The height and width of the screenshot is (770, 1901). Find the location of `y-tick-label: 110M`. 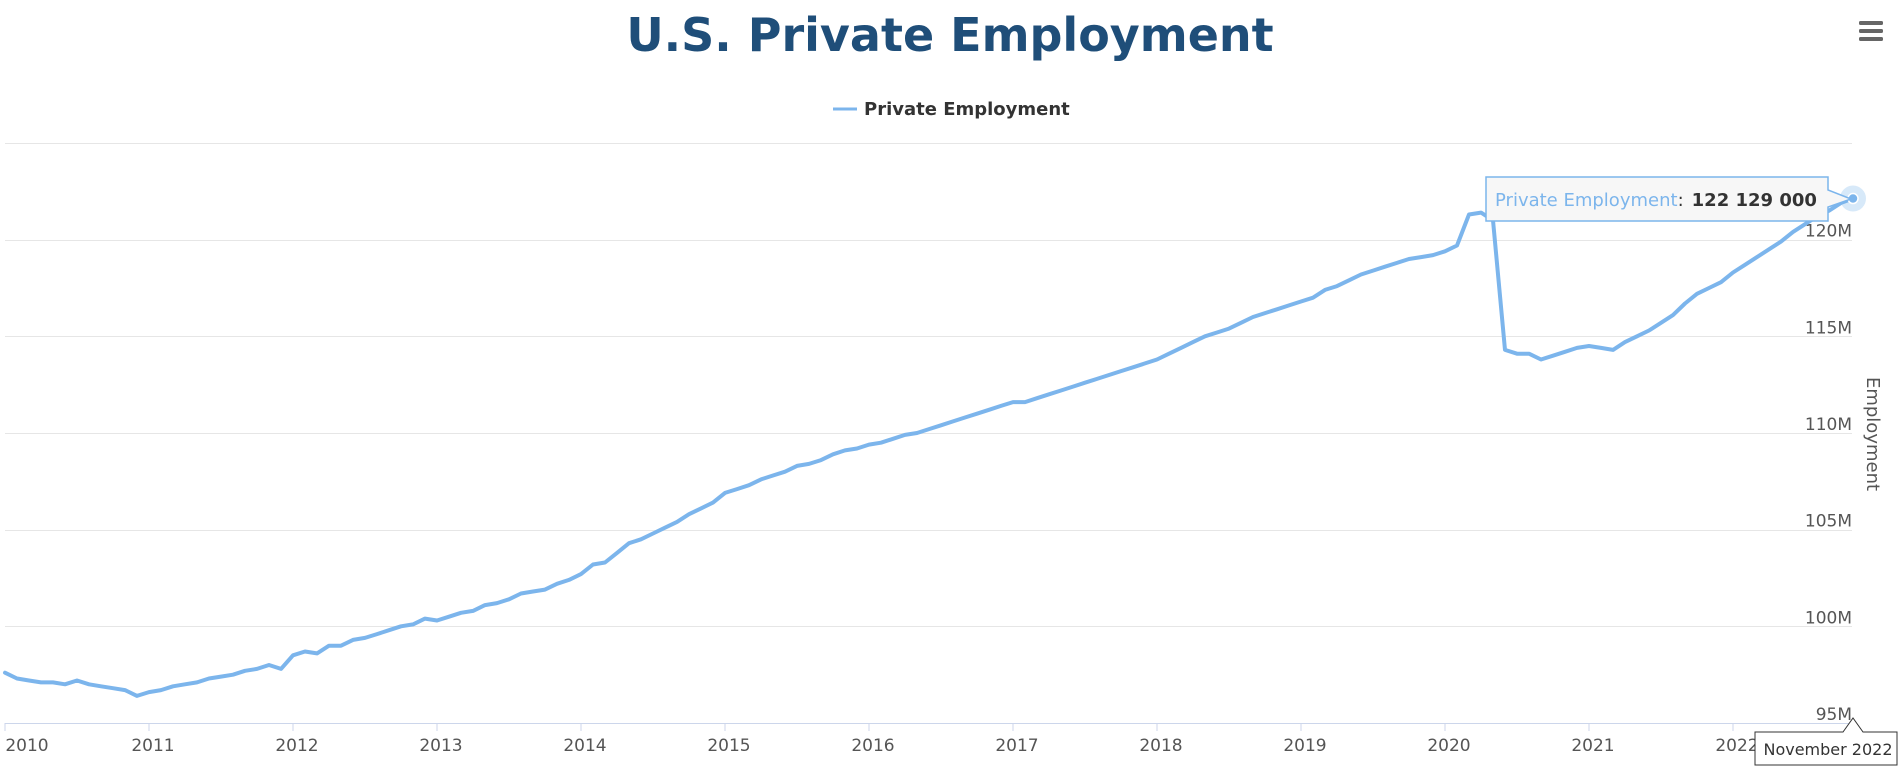

y-tick-label: 110M is located at coordinates (1828, 425).